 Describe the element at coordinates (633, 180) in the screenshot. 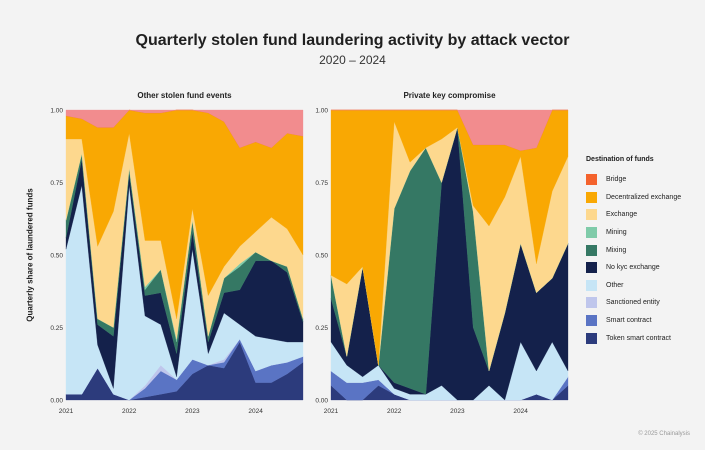

I see `legend-item-bridge: Bridge` at that location.